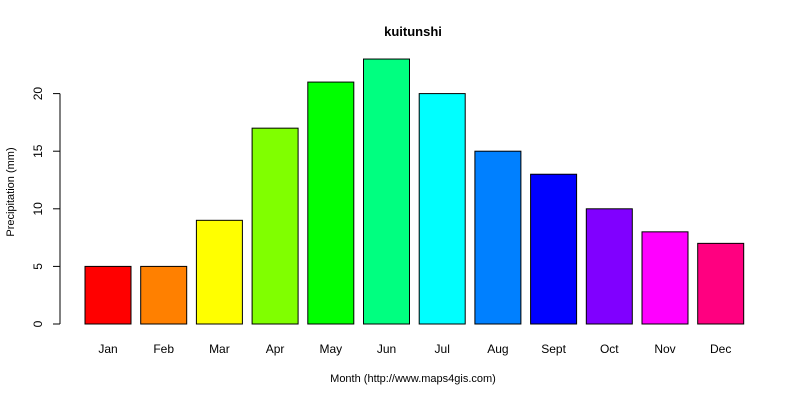  Describe the element at coordinates (413, 379) in the screenshot. I see `x-axis-label: Month (http://www.maps4gis.com)` at that location.